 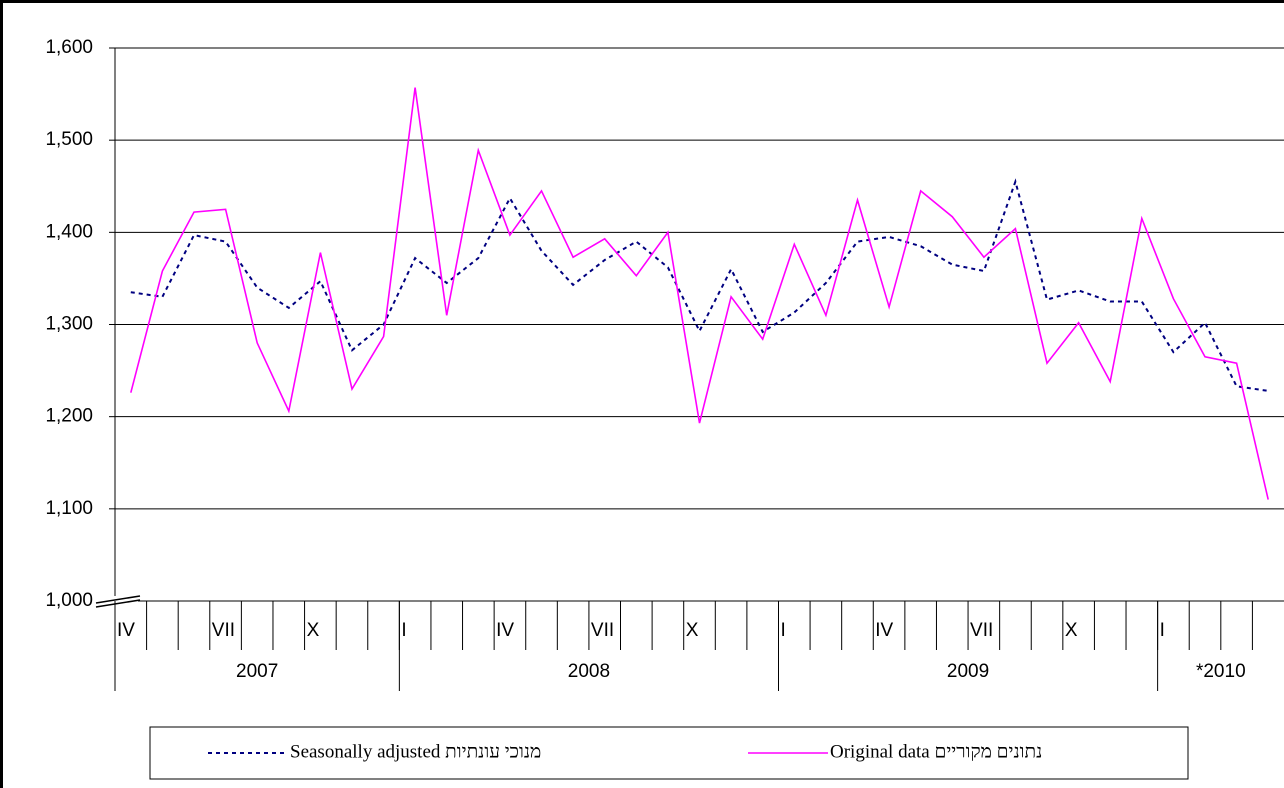 What do you see at coordinates (69, 47) in the screenshot?
I see `y-tick-label: 1,600` at bounding box center [69, 47].